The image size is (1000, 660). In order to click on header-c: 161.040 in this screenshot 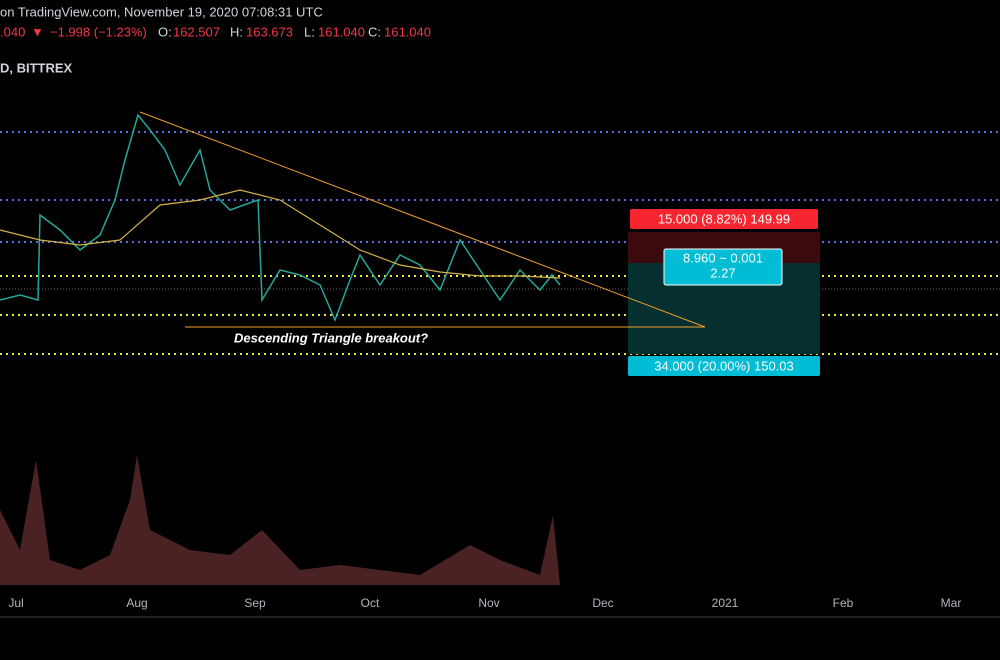, I will do `click(407, 31)`.